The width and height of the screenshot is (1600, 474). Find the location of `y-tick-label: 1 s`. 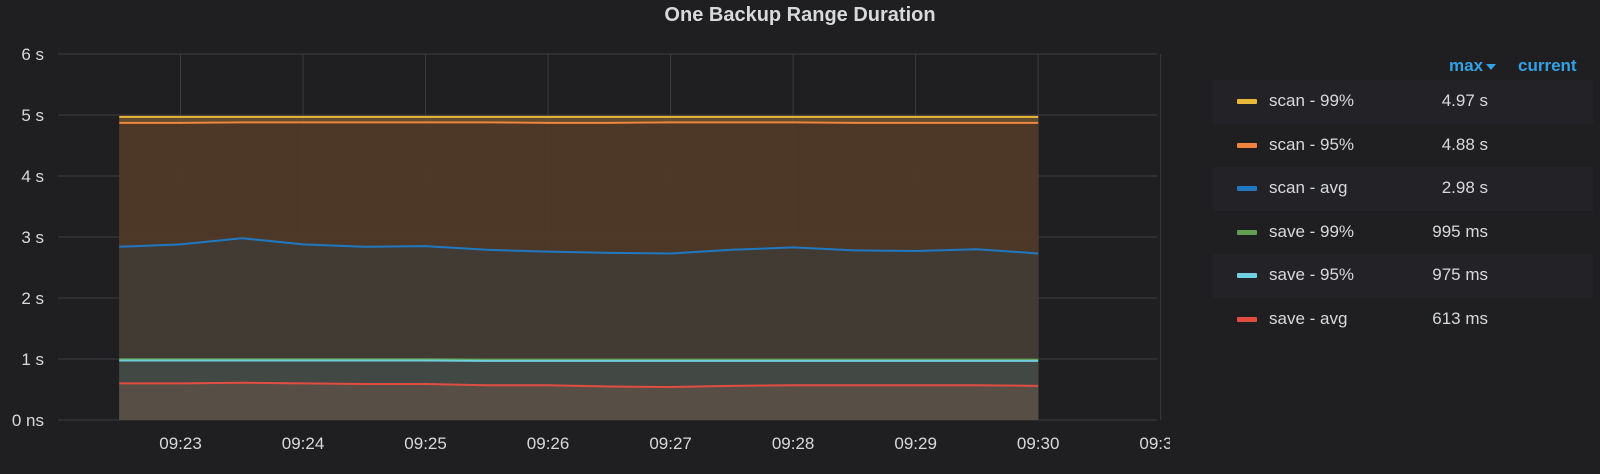

y-tick-label: 1 s is located at coordinates (32, 359).